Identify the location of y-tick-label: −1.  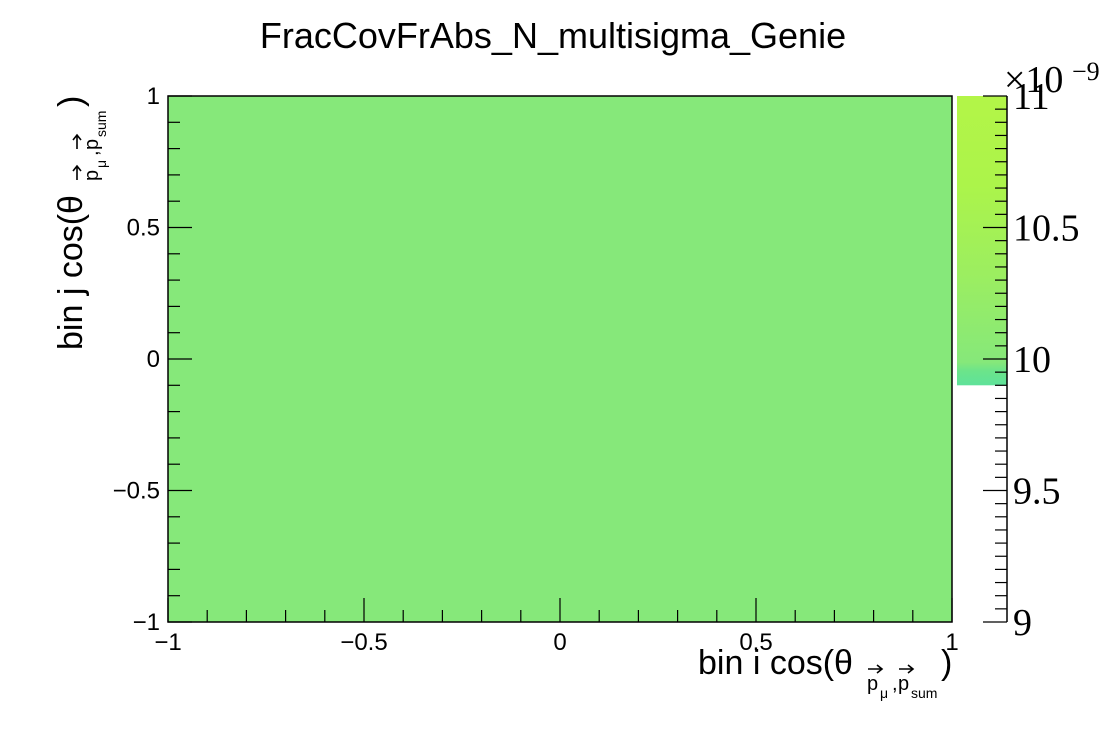
(146, 622).